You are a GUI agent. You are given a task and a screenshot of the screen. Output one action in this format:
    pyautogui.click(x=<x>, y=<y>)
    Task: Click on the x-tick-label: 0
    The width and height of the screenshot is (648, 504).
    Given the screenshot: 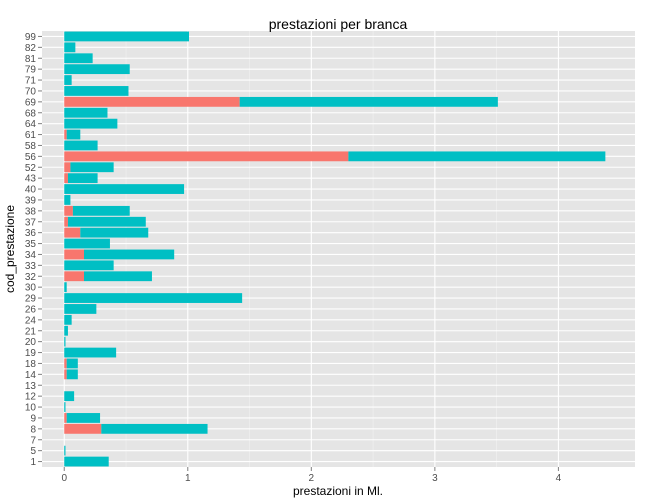 What is the action you would take?
    pyautogui.click(x=64, y=478)
    